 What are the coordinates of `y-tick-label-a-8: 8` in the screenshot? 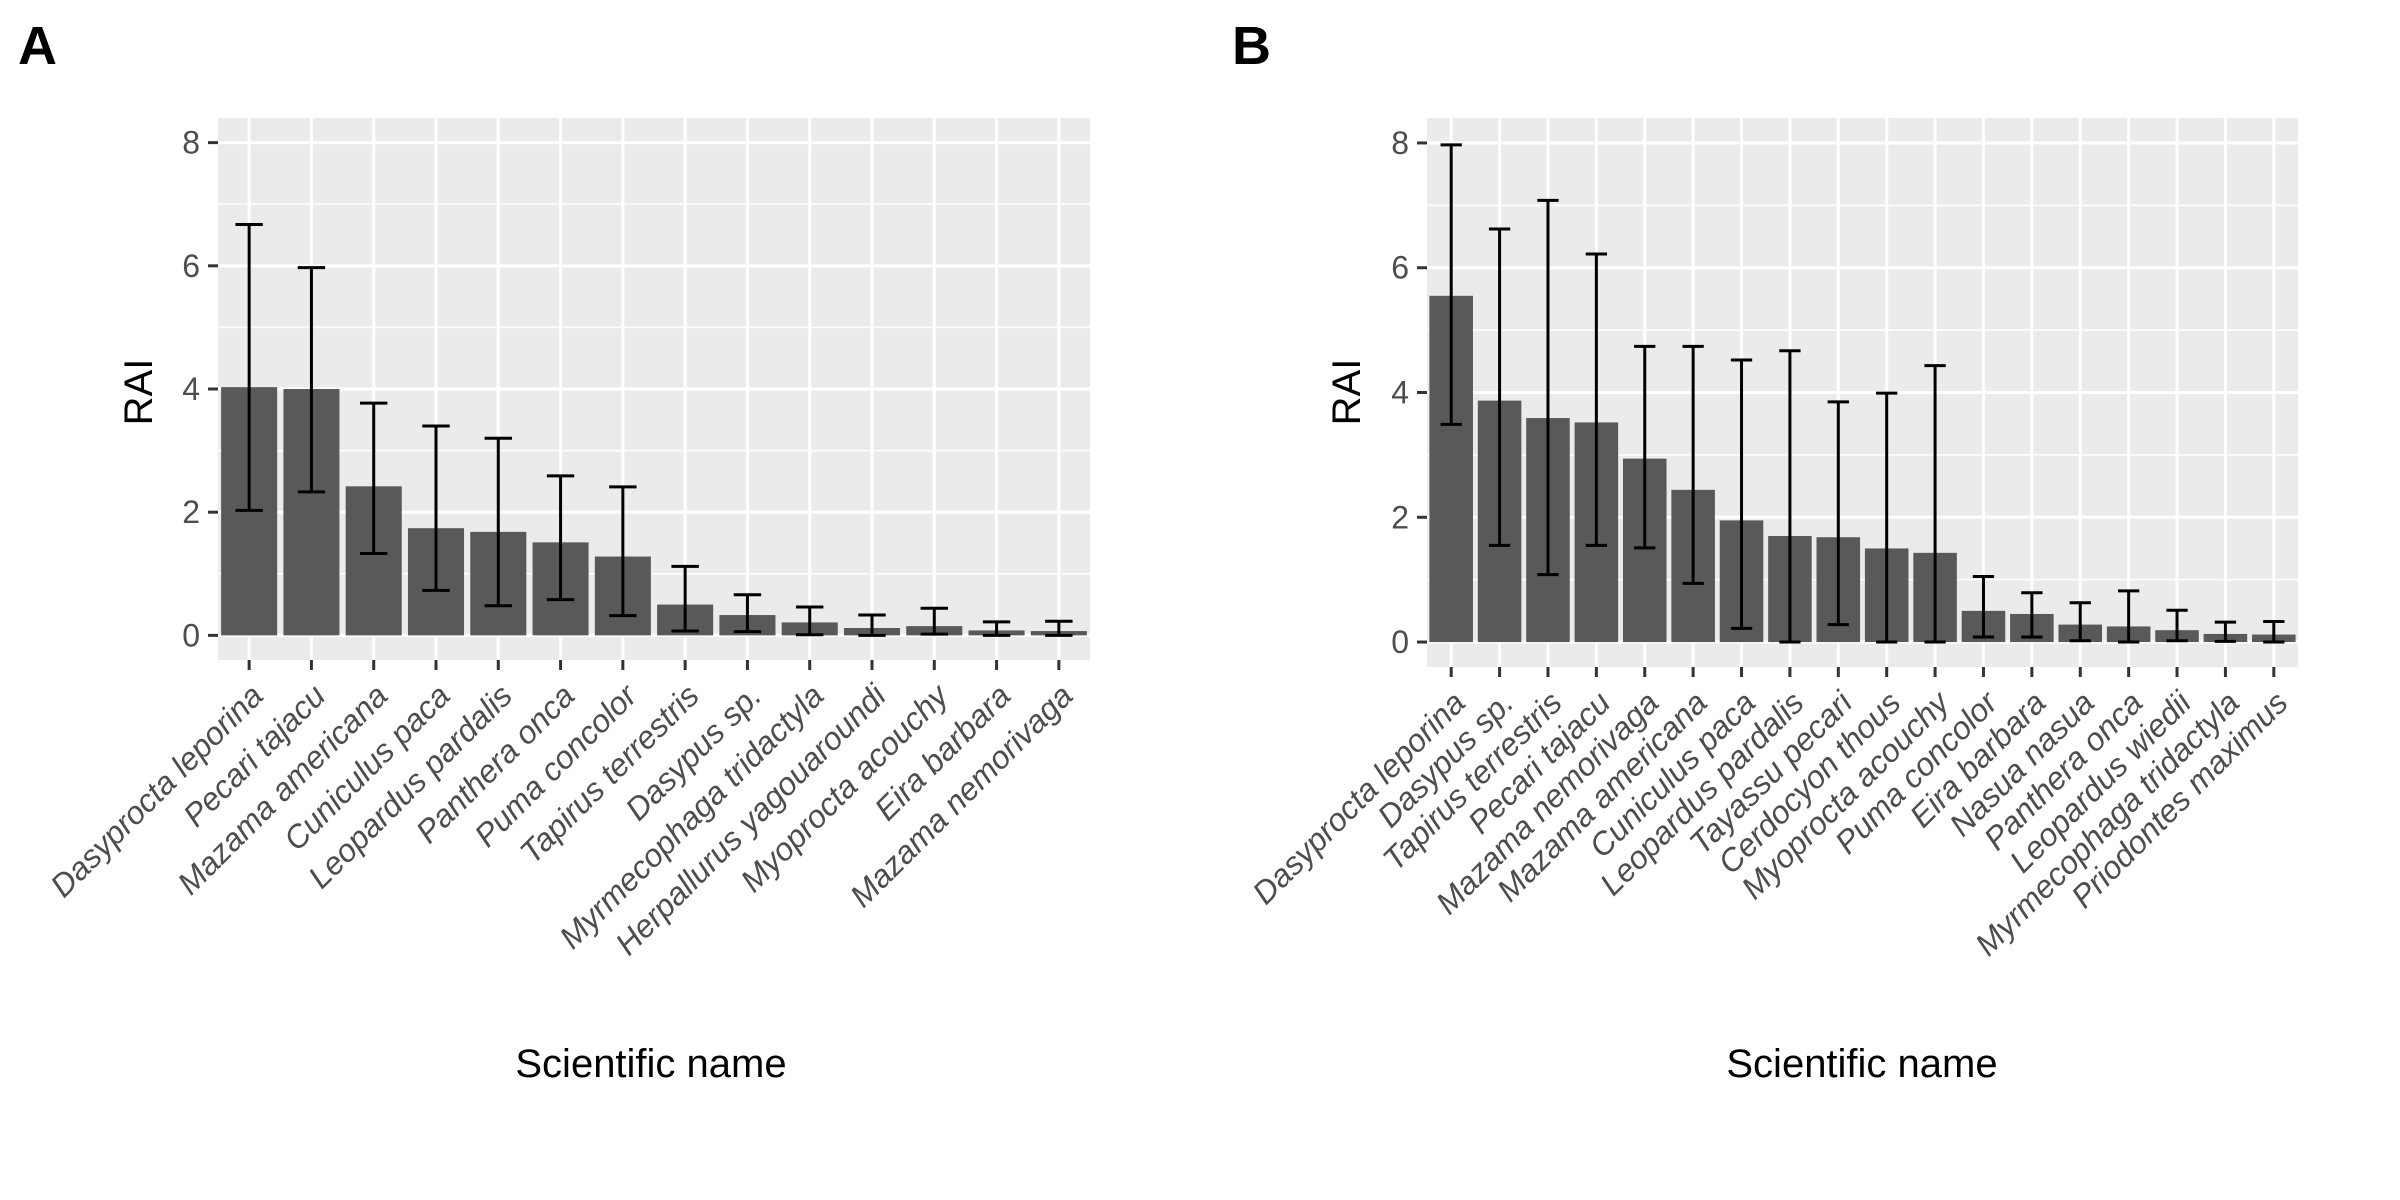 It's located at (191, 143).